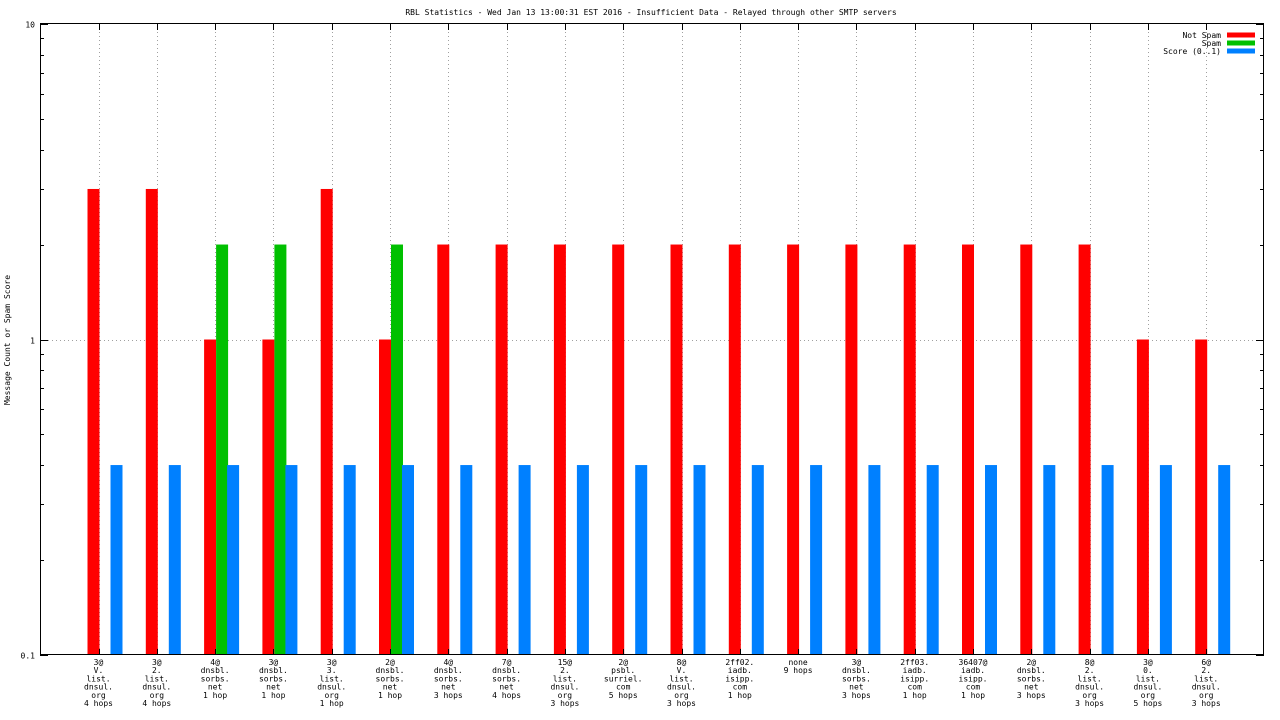  Describe the element at coordinates (1211, 43) in the screenshot. I see `legend-label: Spam` at that location.